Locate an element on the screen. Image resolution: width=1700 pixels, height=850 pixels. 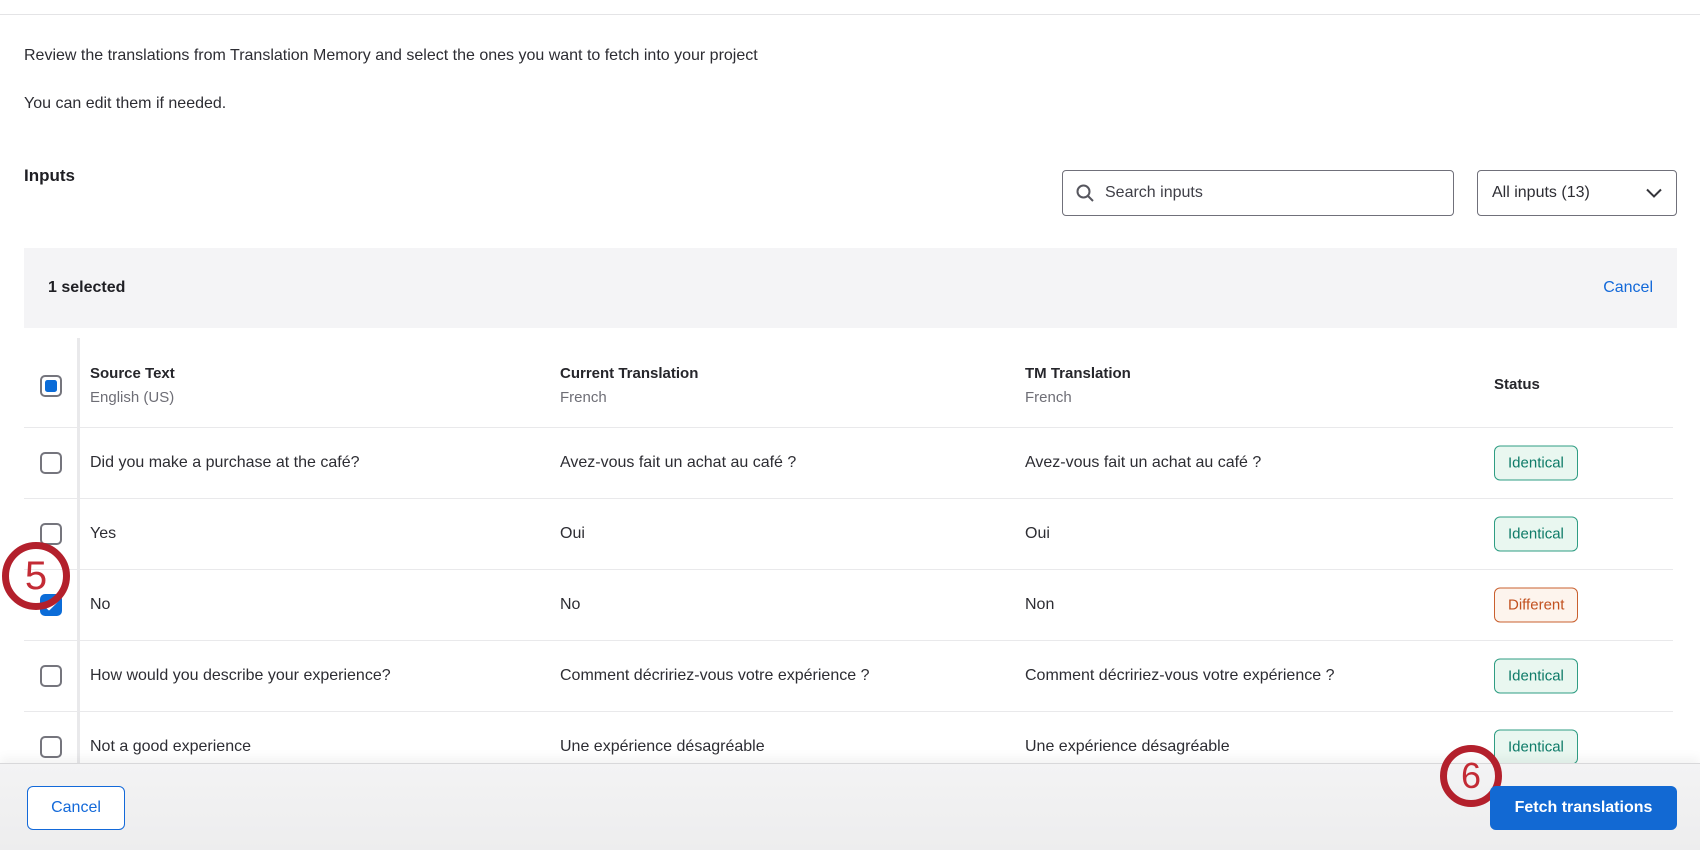
fetch-translations-button: Fetch translations is located at coordinates (1583, 808).